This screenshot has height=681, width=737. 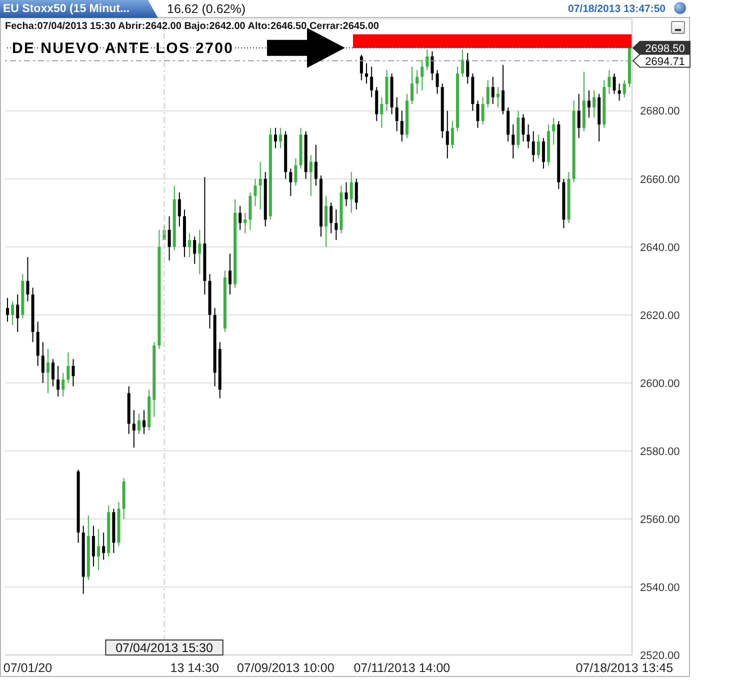 What do you see at coordinates (660, 656) in the screenshot?
I see `y-tick-label: 2520.00` at bounding box center [660, 656].